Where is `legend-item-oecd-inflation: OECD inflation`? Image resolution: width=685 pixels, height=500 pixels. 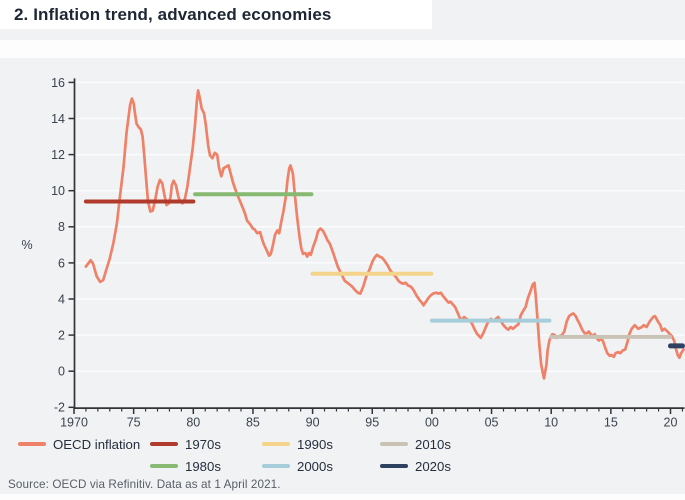
legend-item-oecd-inflation: OECD inflation is located at coordinates (79, 444).